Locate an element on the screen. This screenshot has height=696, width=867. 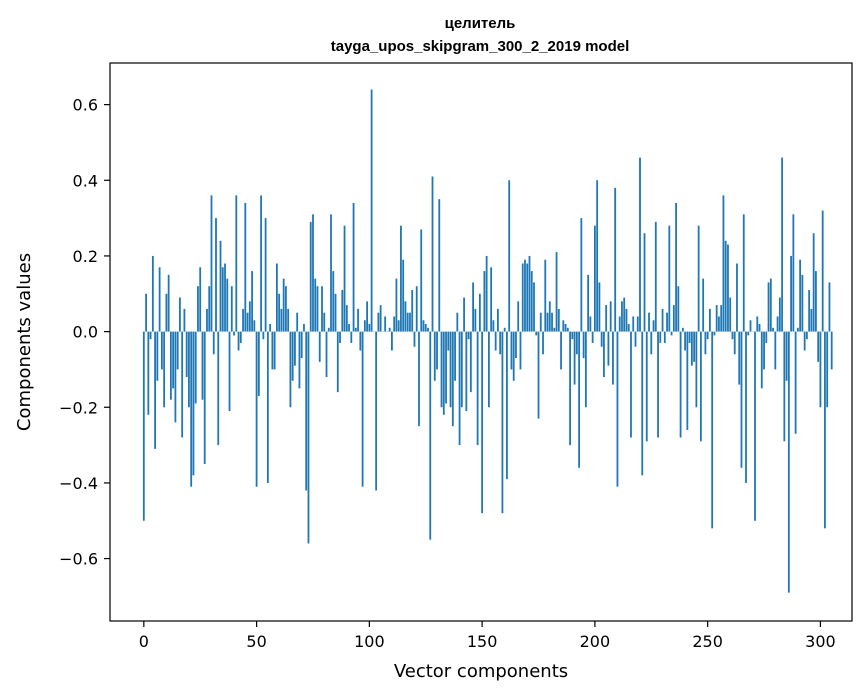
x-tick-label: 50 is located at coordinates (256, 641).